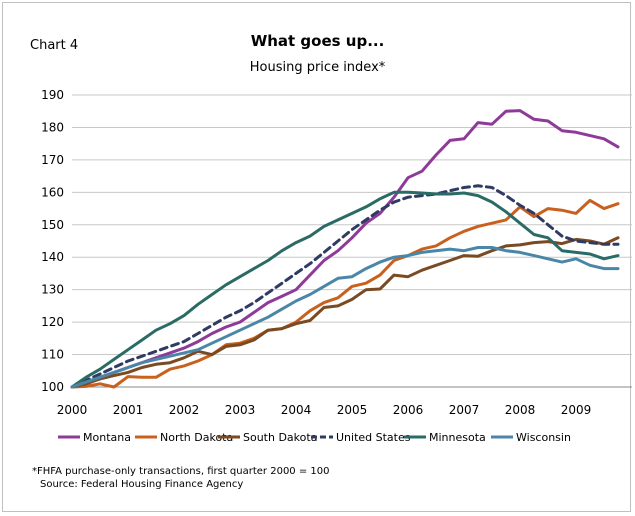 The image size is (635, 516). What do you see at coordinates (52, 355) in the screenshot?
I see `y-tick-label-110: 110` at bounding box center [52, 355].